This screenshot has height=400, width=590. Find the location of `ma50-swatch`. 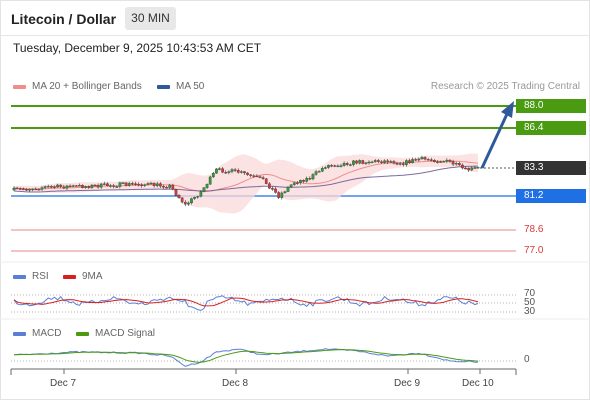

ma50-swatch is located at coordinates (163, 86).